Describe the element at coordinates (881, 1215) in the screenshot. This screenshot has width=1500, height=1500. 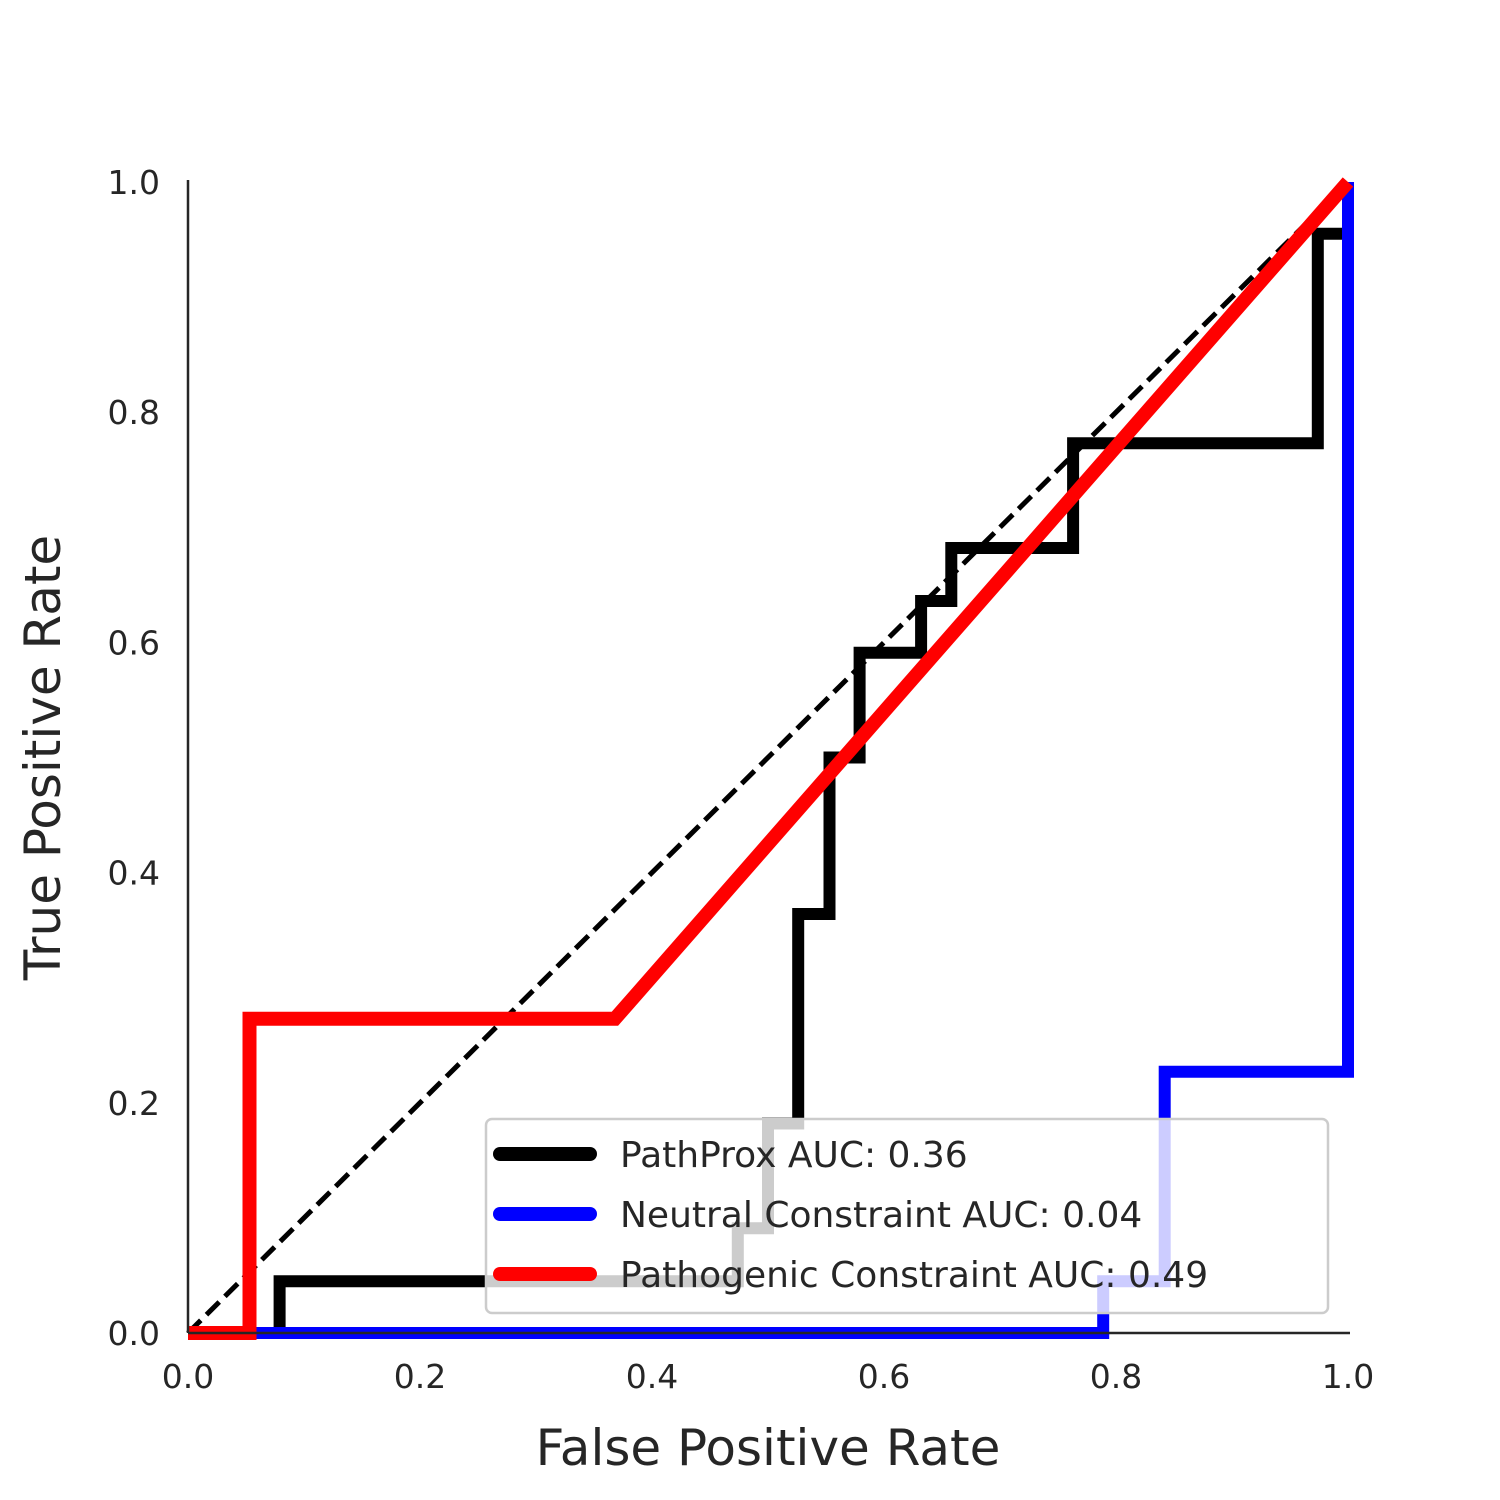
I see `legend-label-2: Neutral Constraint AUC: 0.04` at that location.